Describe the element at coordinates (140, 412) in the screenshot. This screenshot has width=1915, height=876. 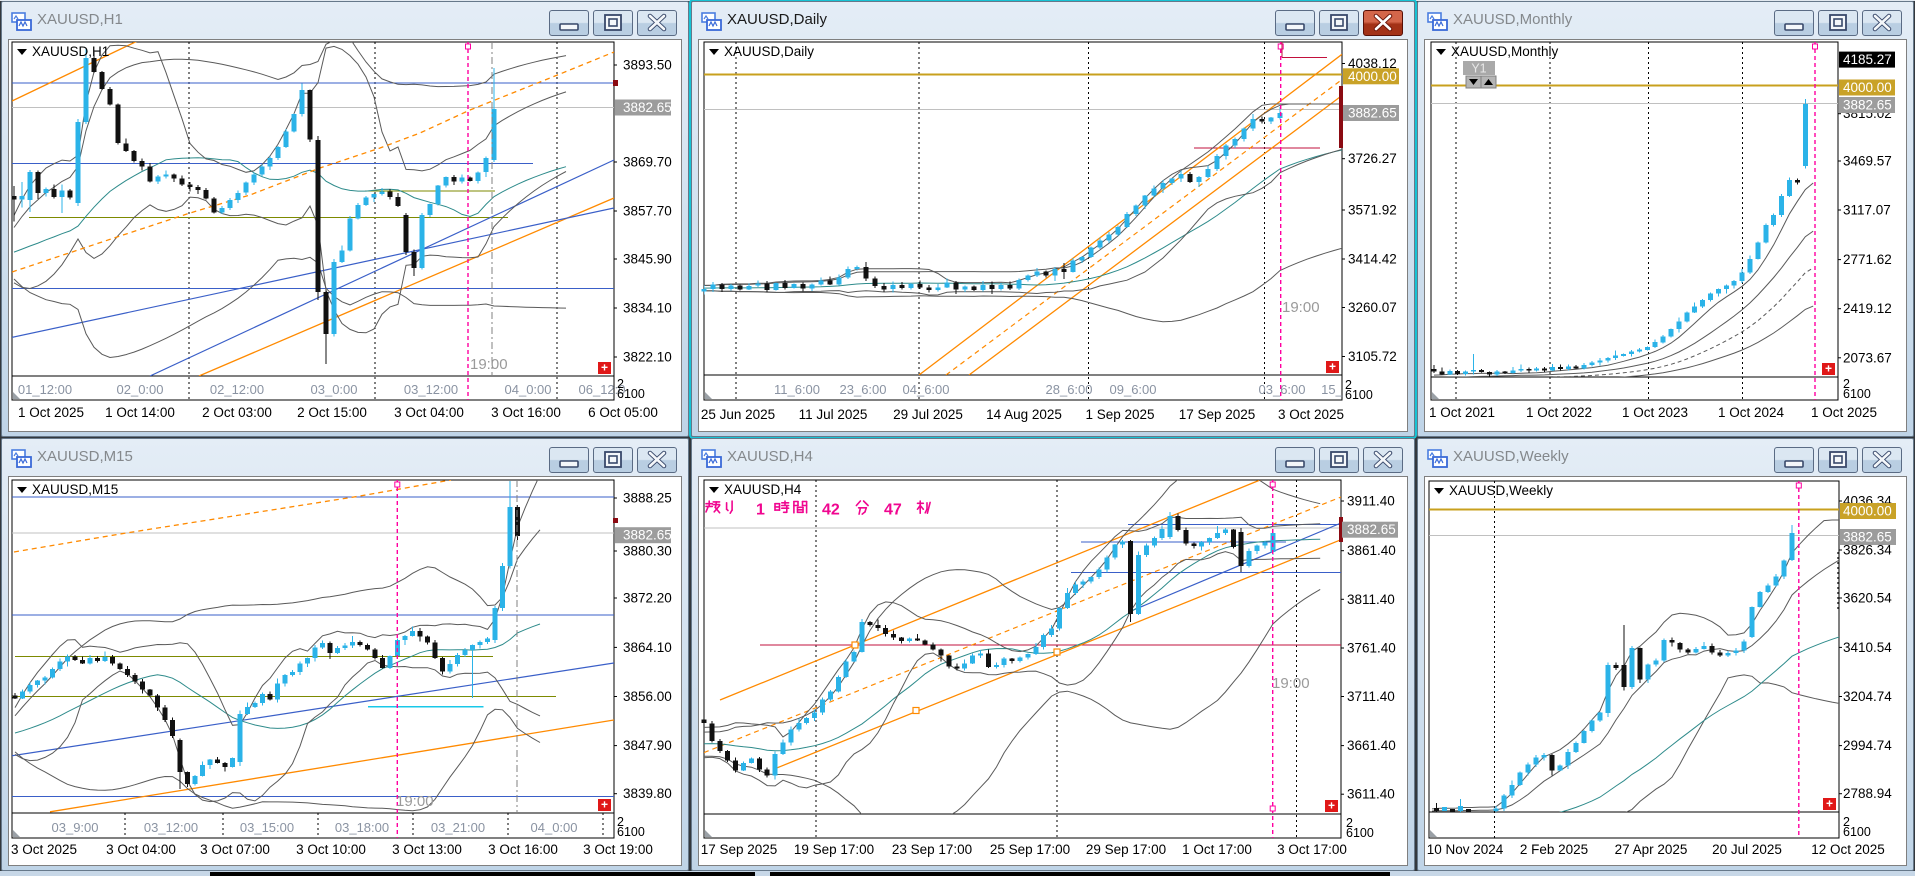
I see `svg-text: 1 Oct 14:00` at that location.